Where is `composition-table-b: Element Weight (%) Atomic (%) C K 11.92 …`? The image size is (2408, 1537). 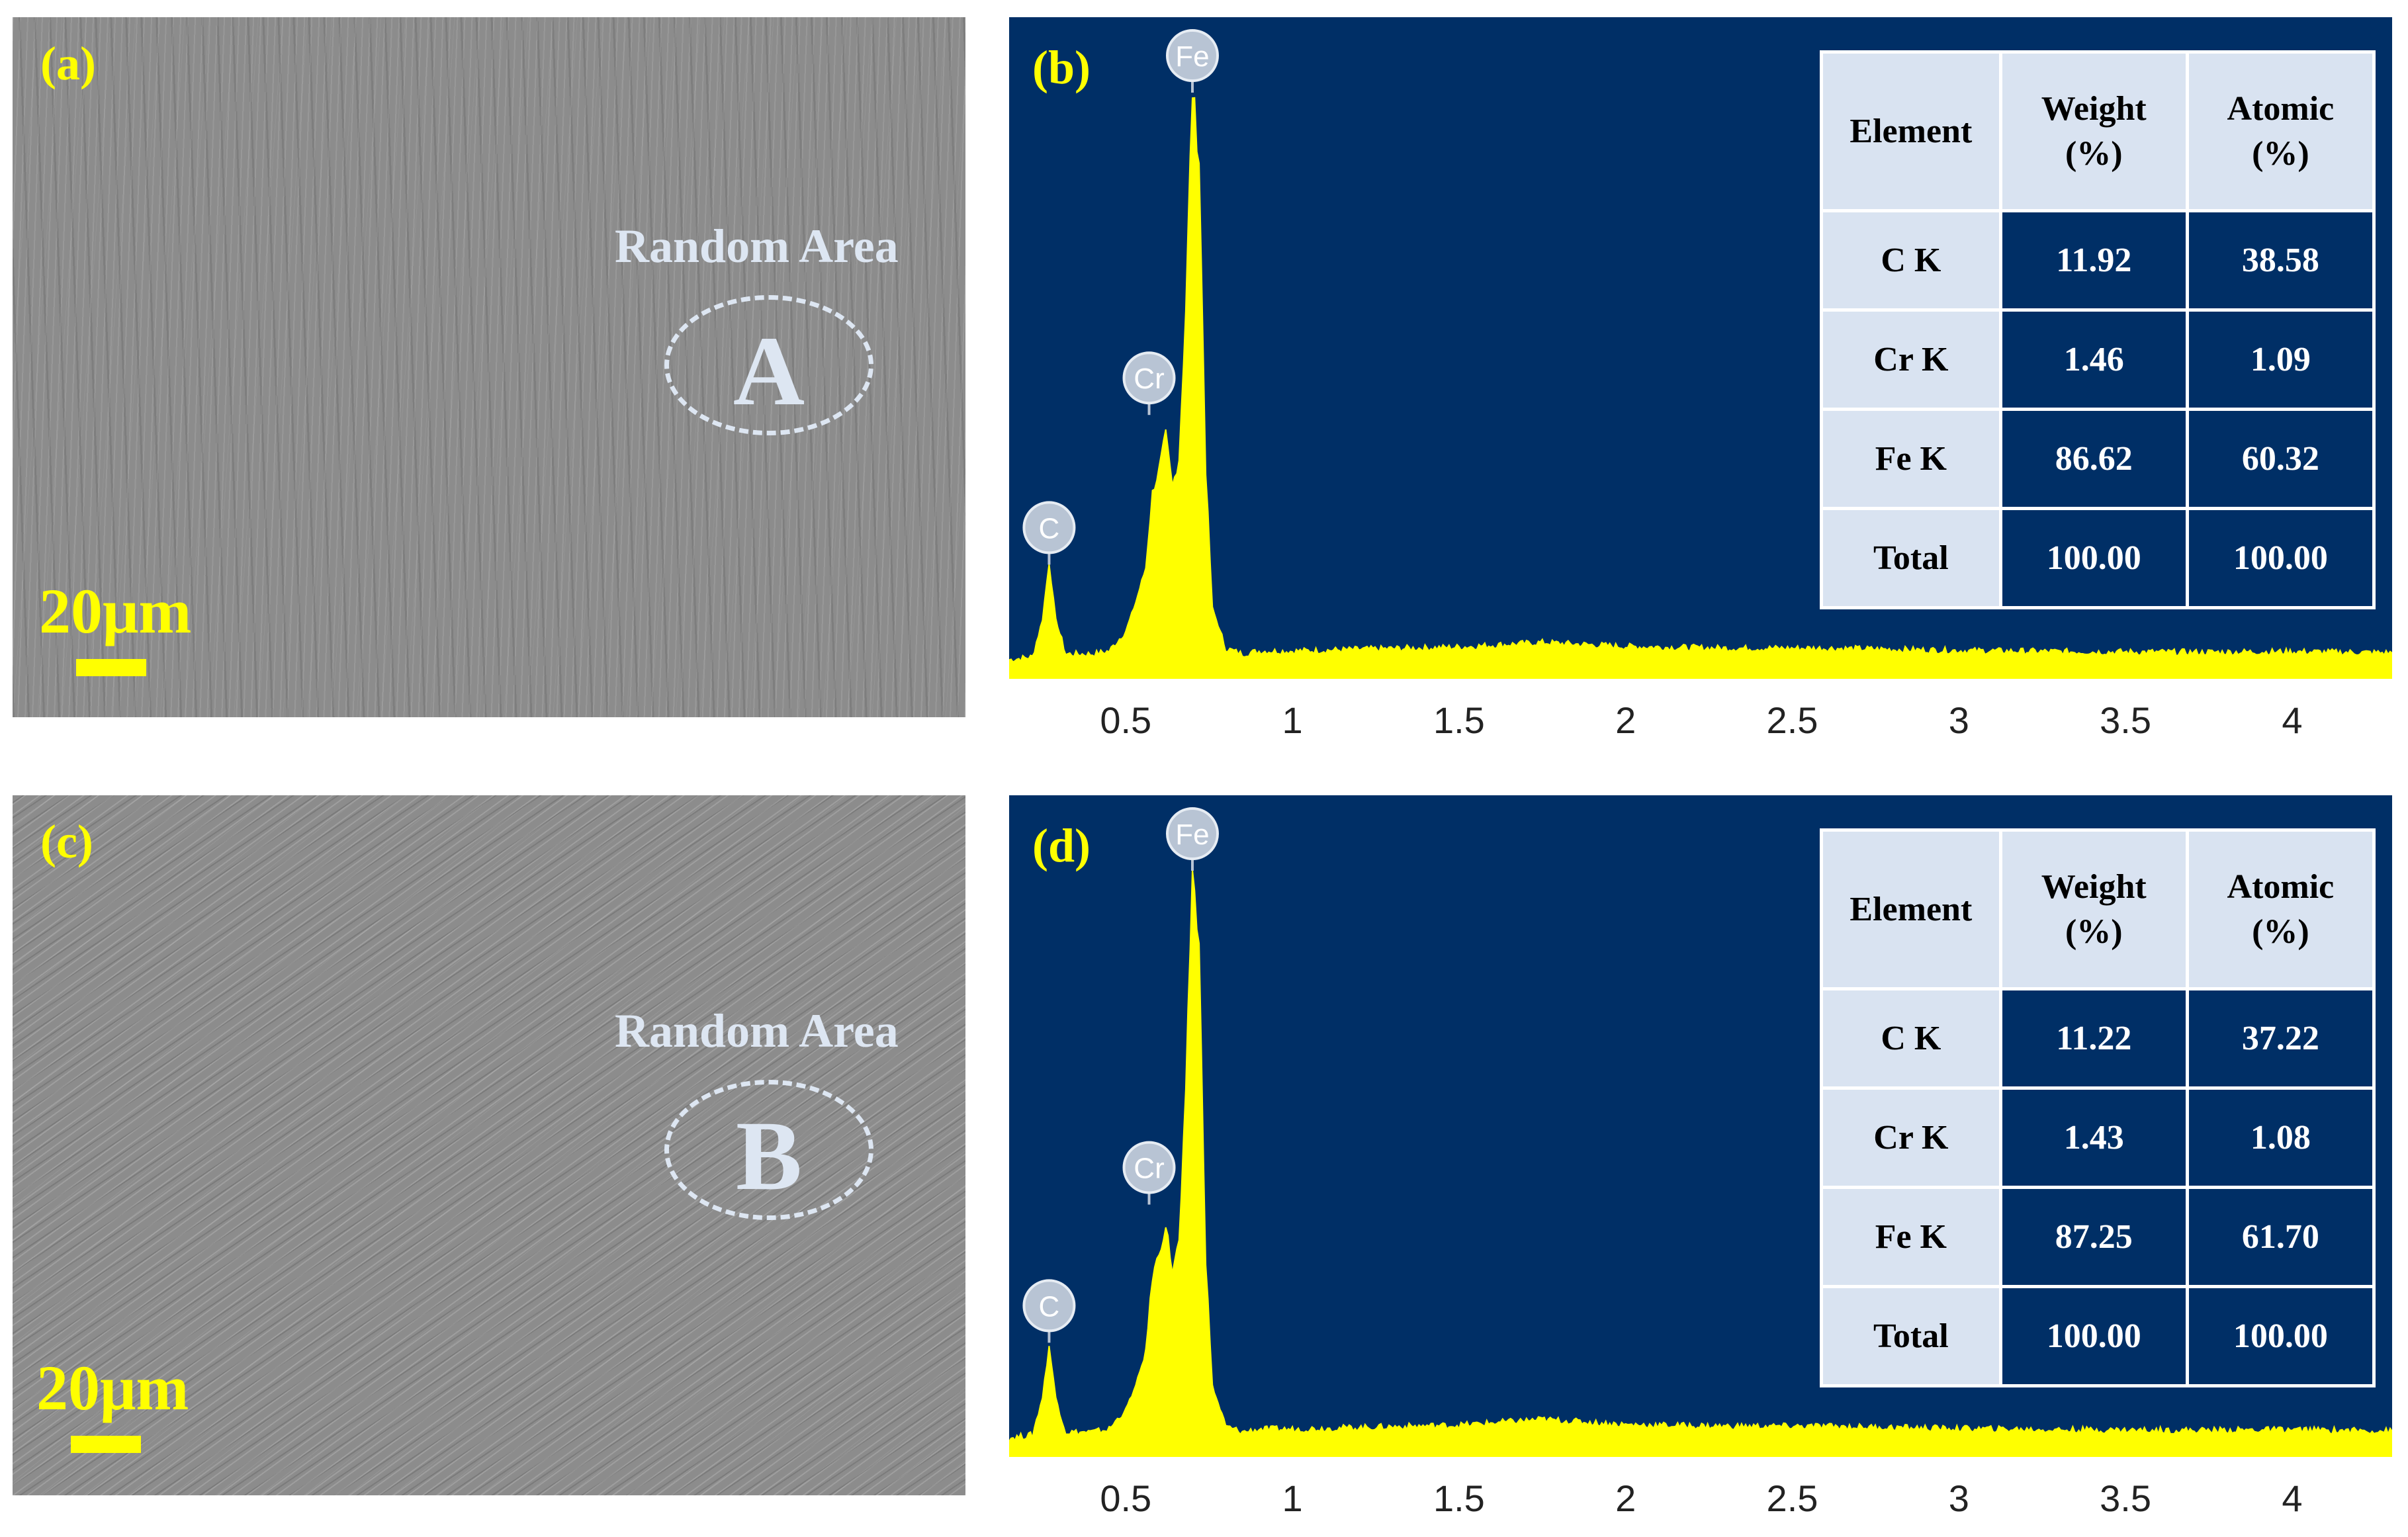 composition-table-b: Element Weight (%) Atomic (%) C K 11.92 … is located at coordinates (2098, 329).